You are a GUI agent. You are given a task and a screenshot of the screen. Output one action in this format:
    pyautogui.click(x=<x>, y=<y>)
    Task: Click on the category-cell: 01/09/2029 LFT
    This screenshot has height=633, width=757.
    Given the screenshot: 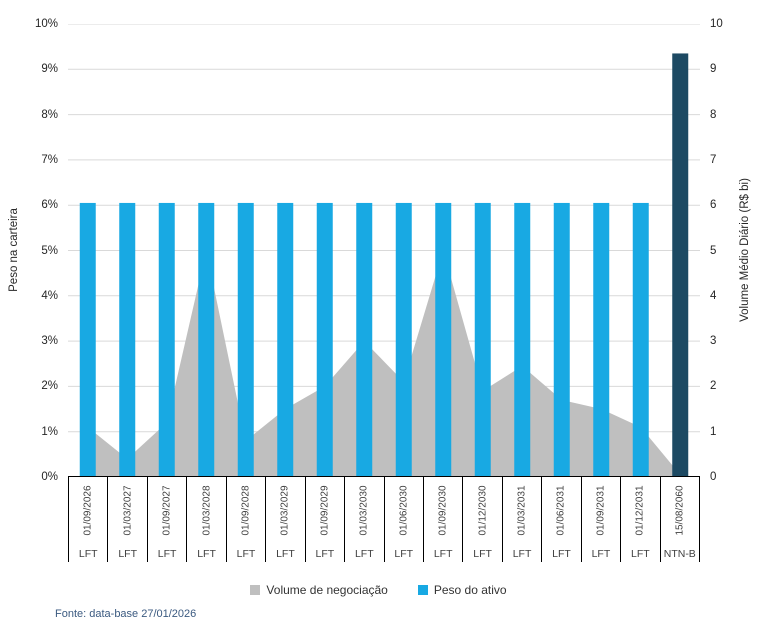 What is the action you would take?
    pyautogui.click(x=324, y=519)
    